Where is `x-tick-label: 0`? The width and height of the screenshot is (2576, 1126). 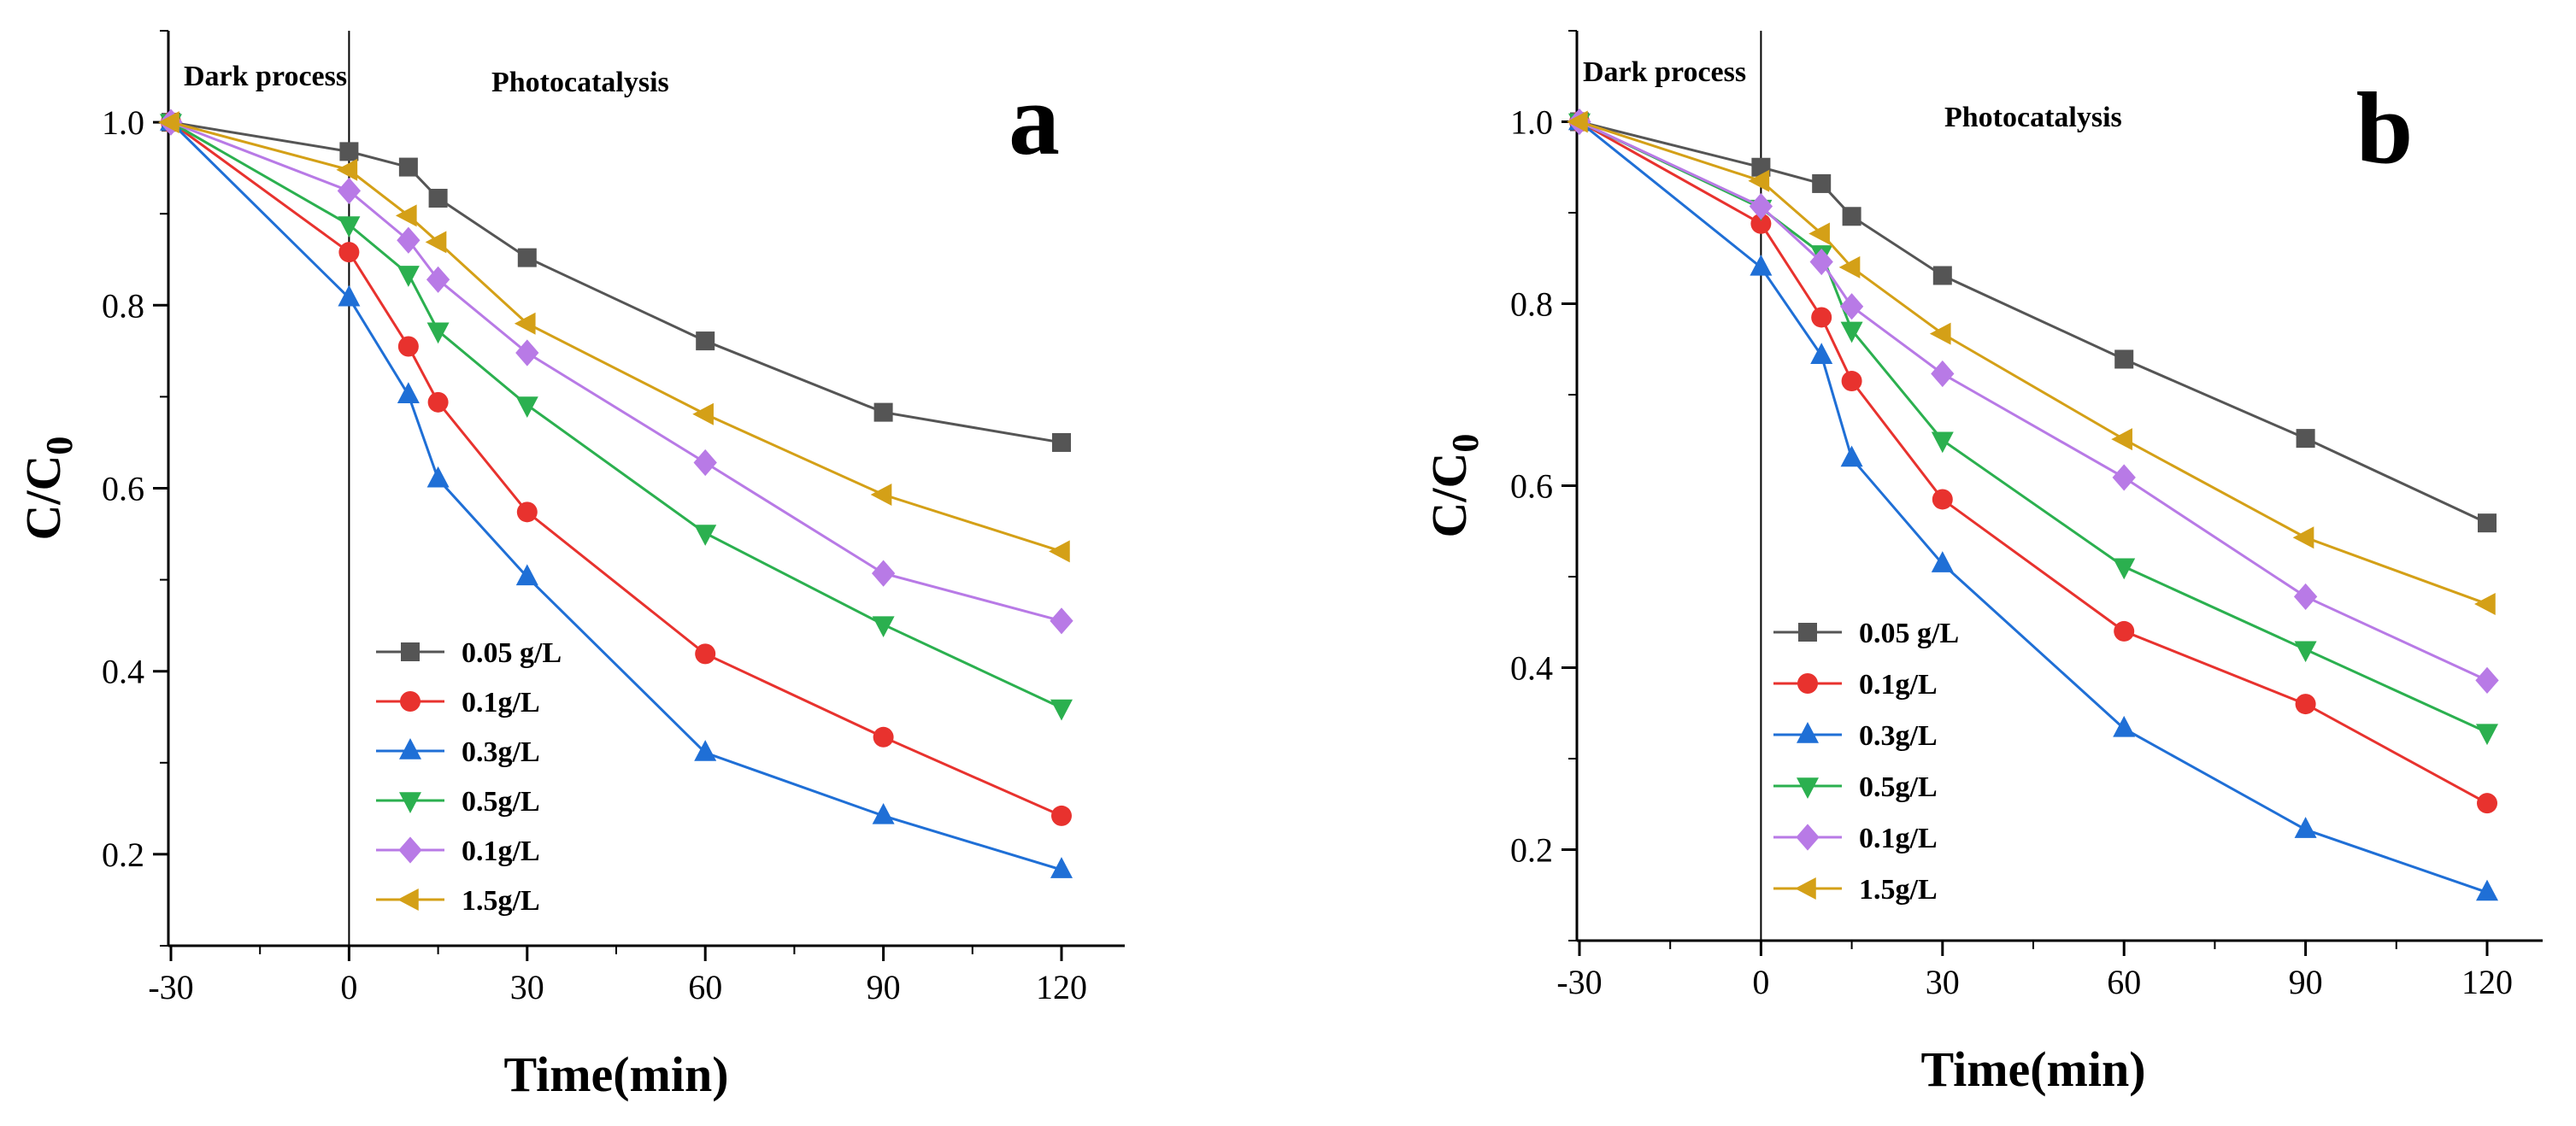
x-tick-label: 0 is located at coordinates (1760, 982).